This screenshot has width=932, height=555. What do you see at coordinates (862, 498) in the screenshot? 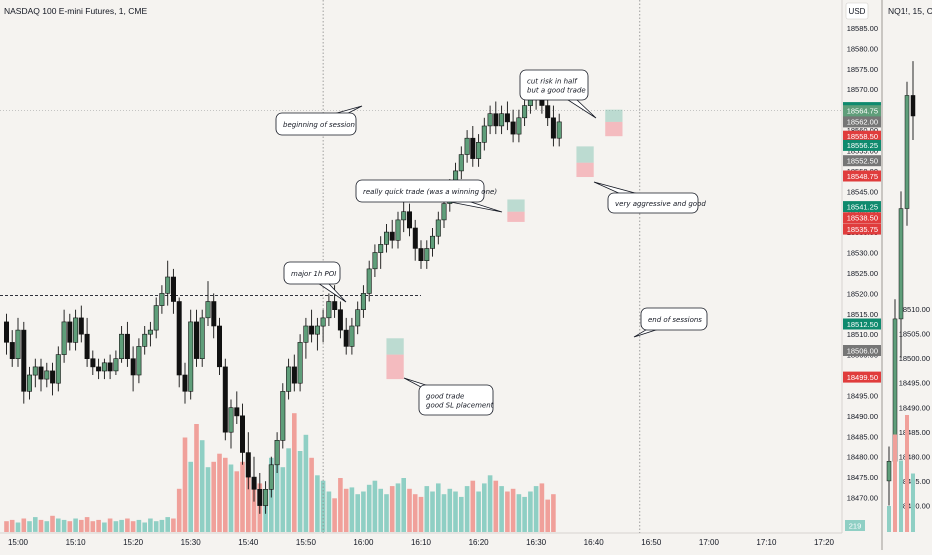
I see `price-tick-label: 18470.00` at bounding box center [862, 498].